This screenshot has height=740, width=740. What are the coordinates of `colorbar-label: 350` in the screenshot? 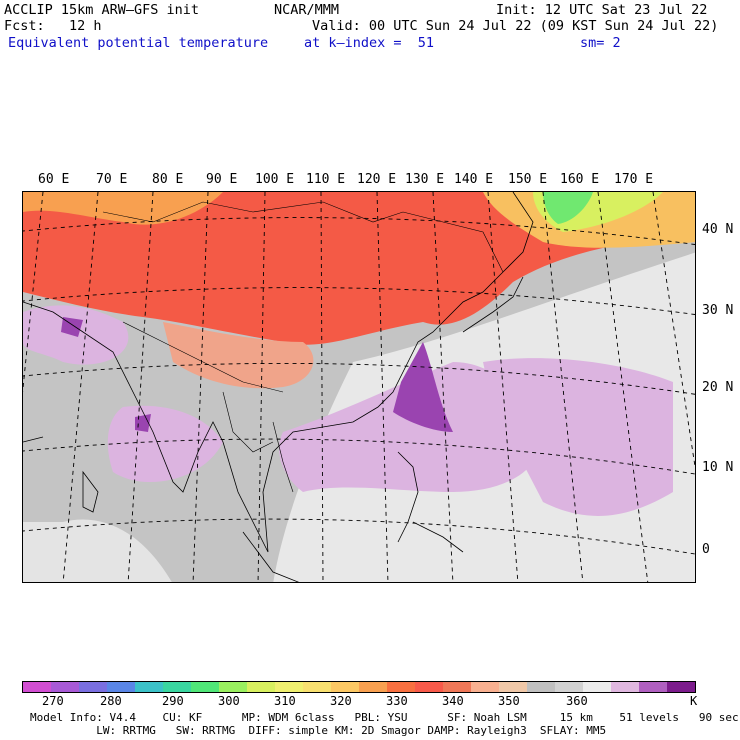 It's located at (509, 701).